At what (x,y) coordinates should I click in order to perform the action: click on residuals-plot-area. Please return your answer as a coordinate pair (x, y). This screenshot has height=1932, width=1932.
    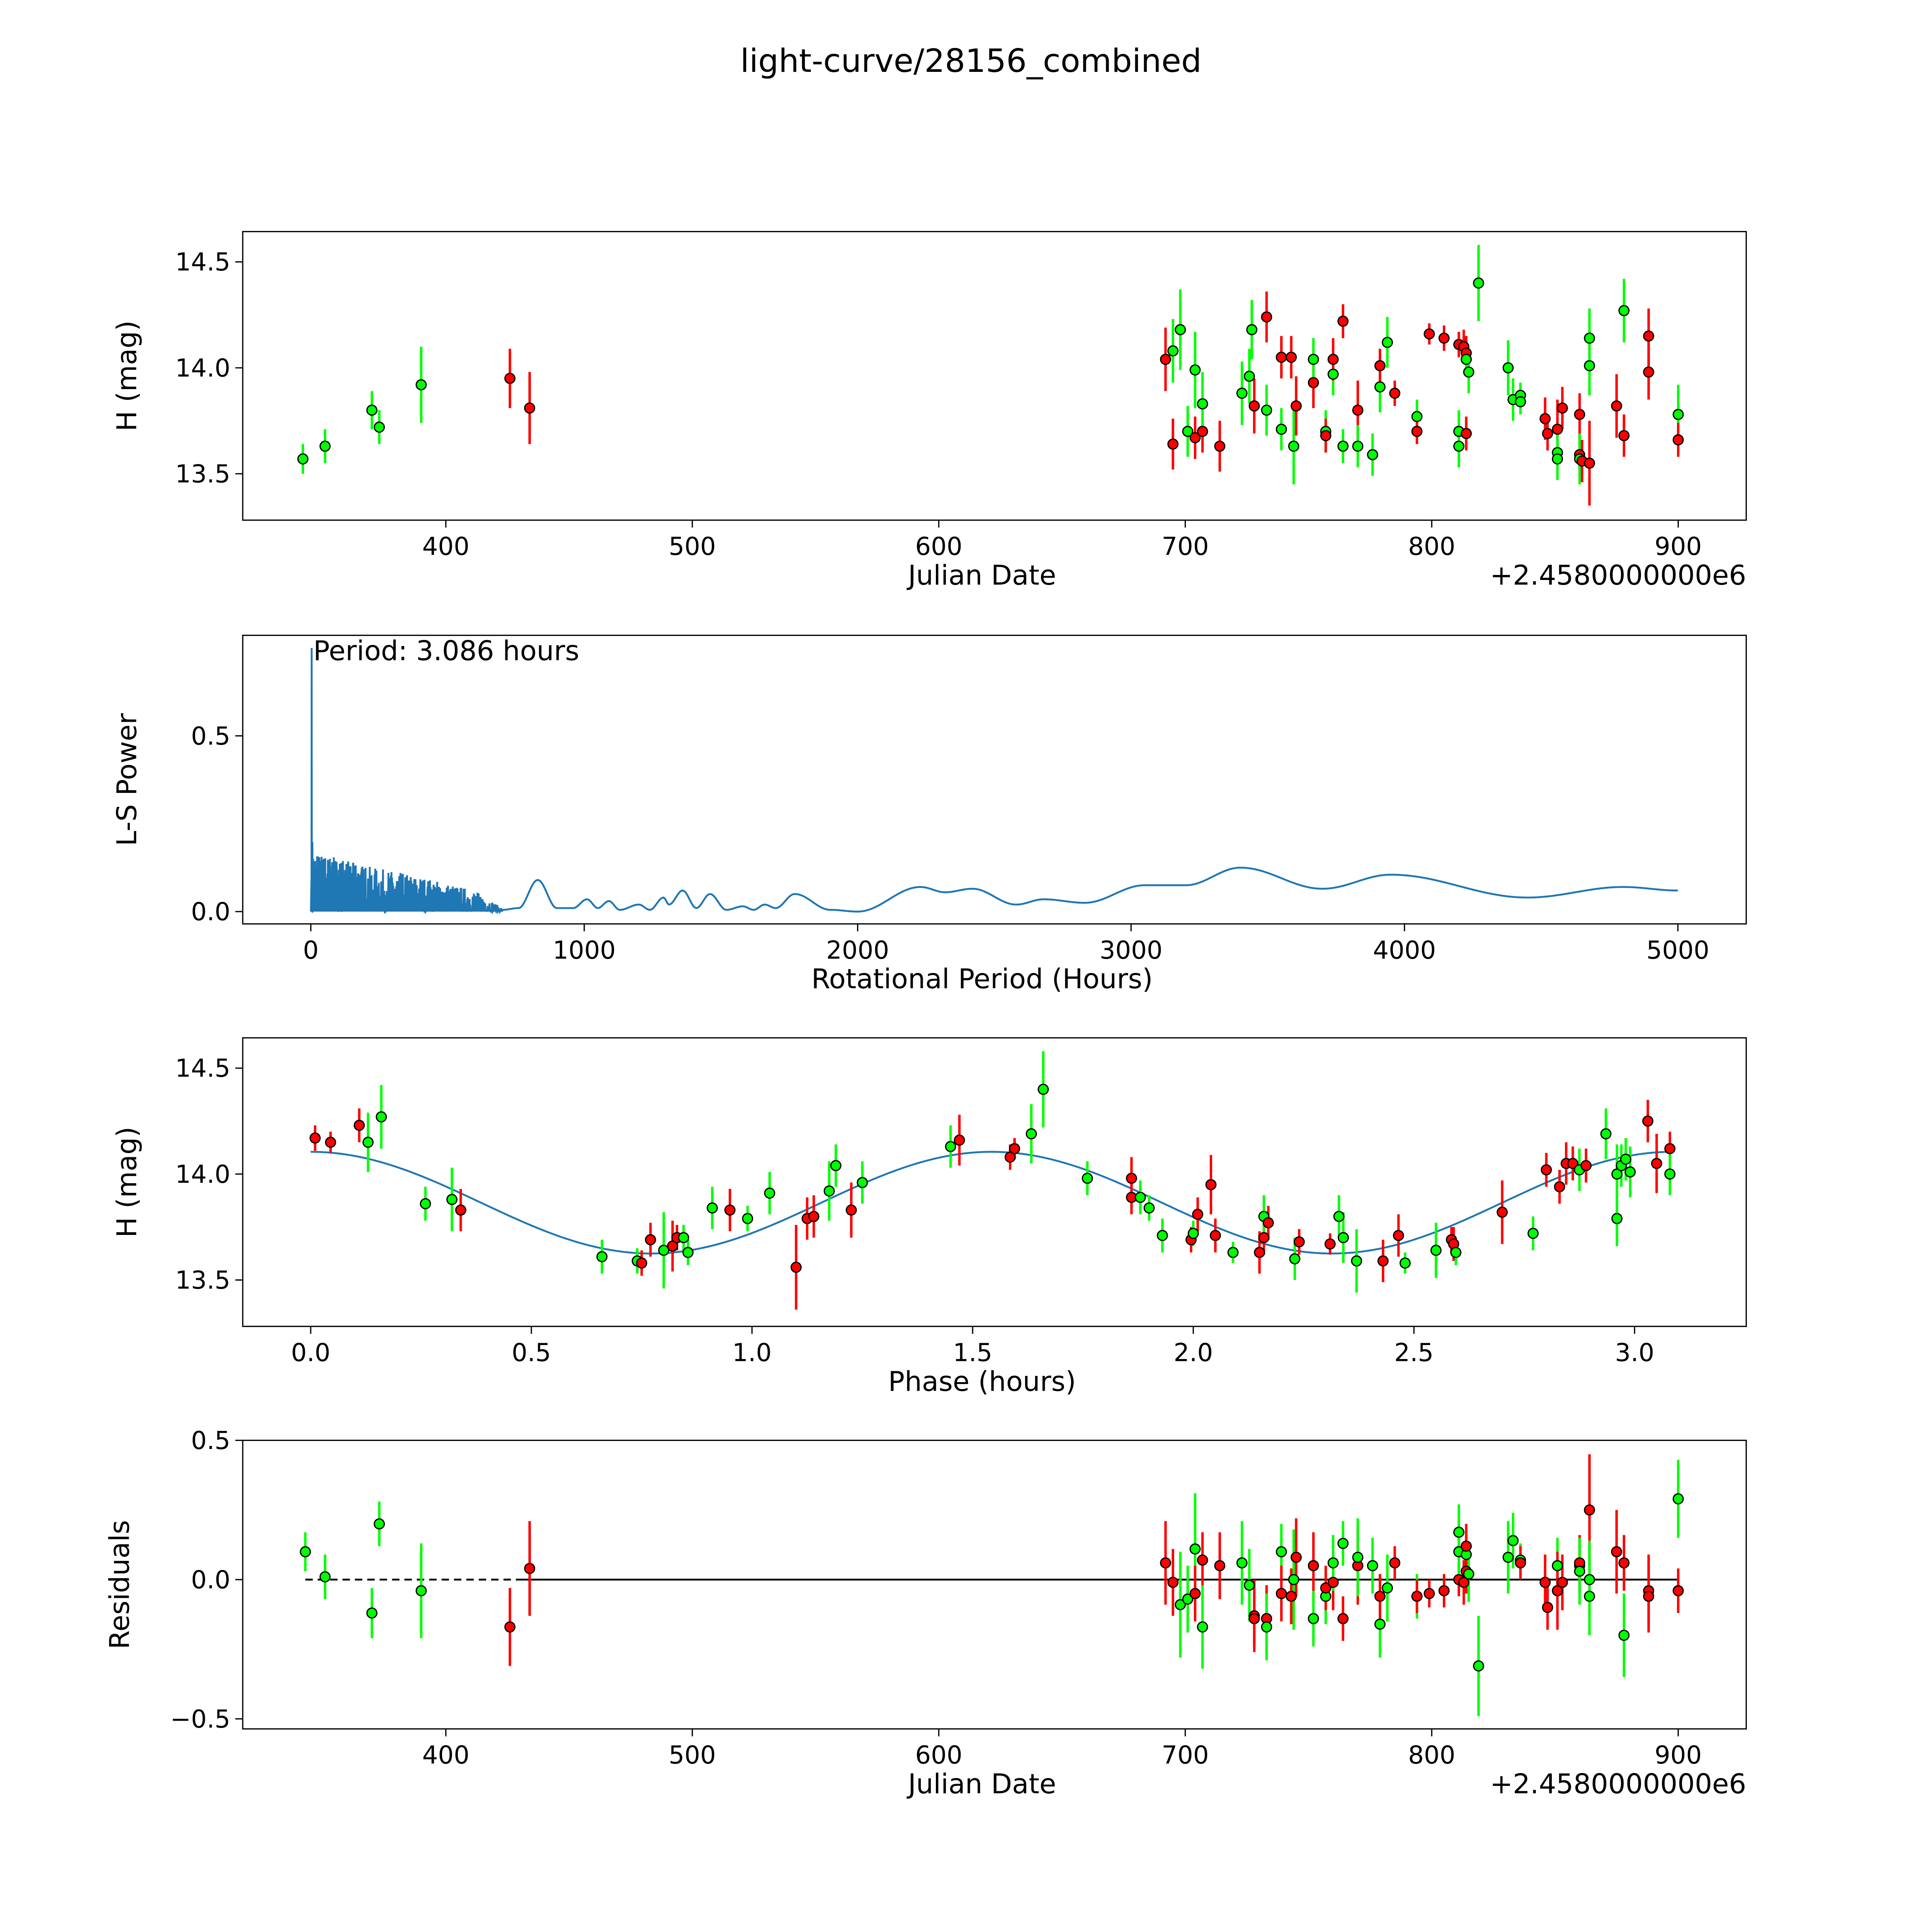
    Looking at the image, I should click on (992, 1585).